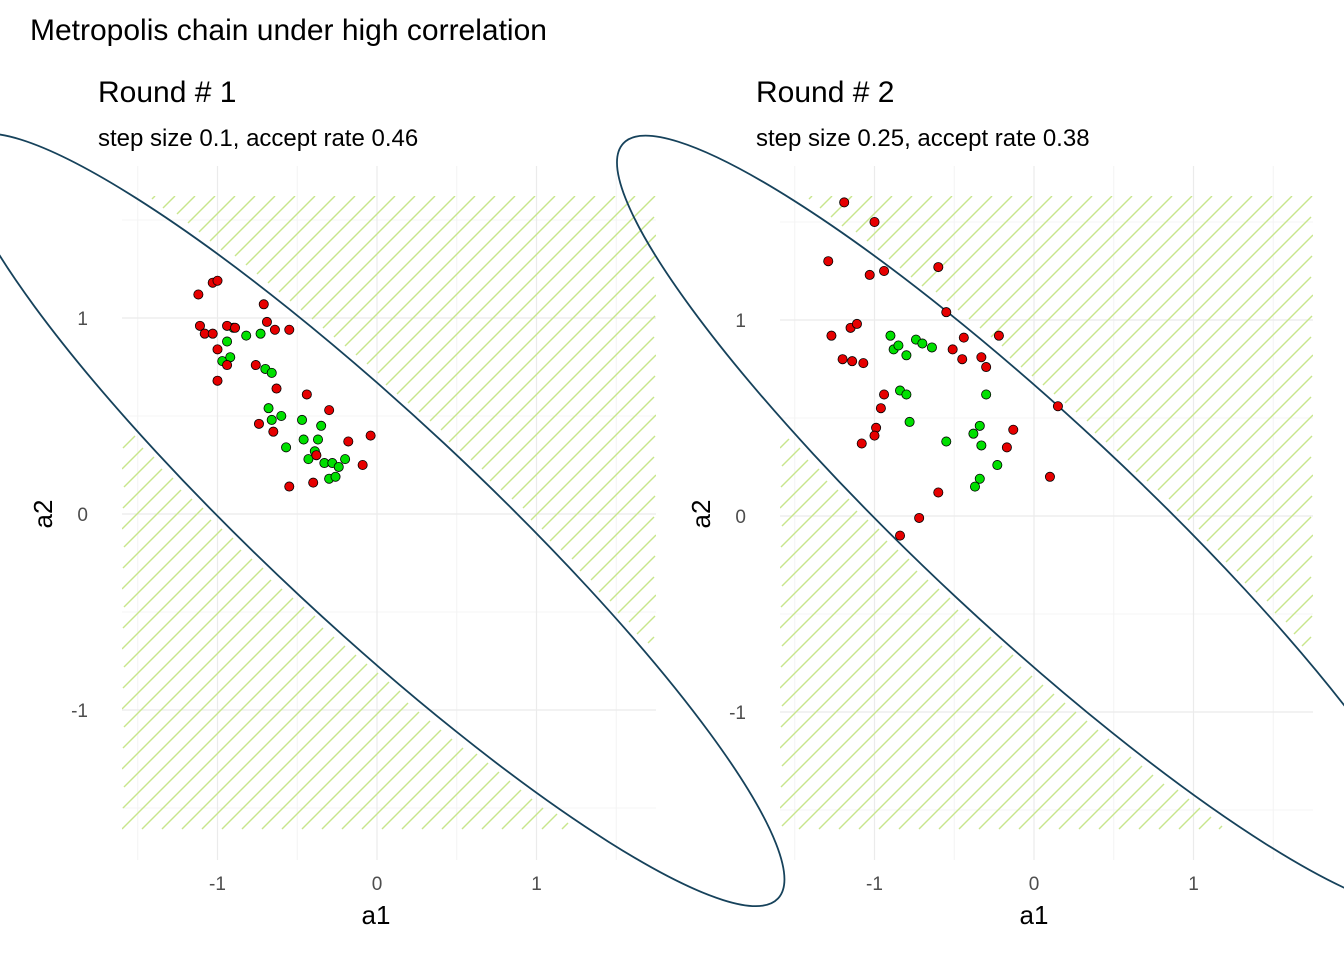 The width and height of the screenshot is (1344, 960). Describe the element at coordinates (82, 515) in the screenshot. I see `y-tick-label: 0` at that location.